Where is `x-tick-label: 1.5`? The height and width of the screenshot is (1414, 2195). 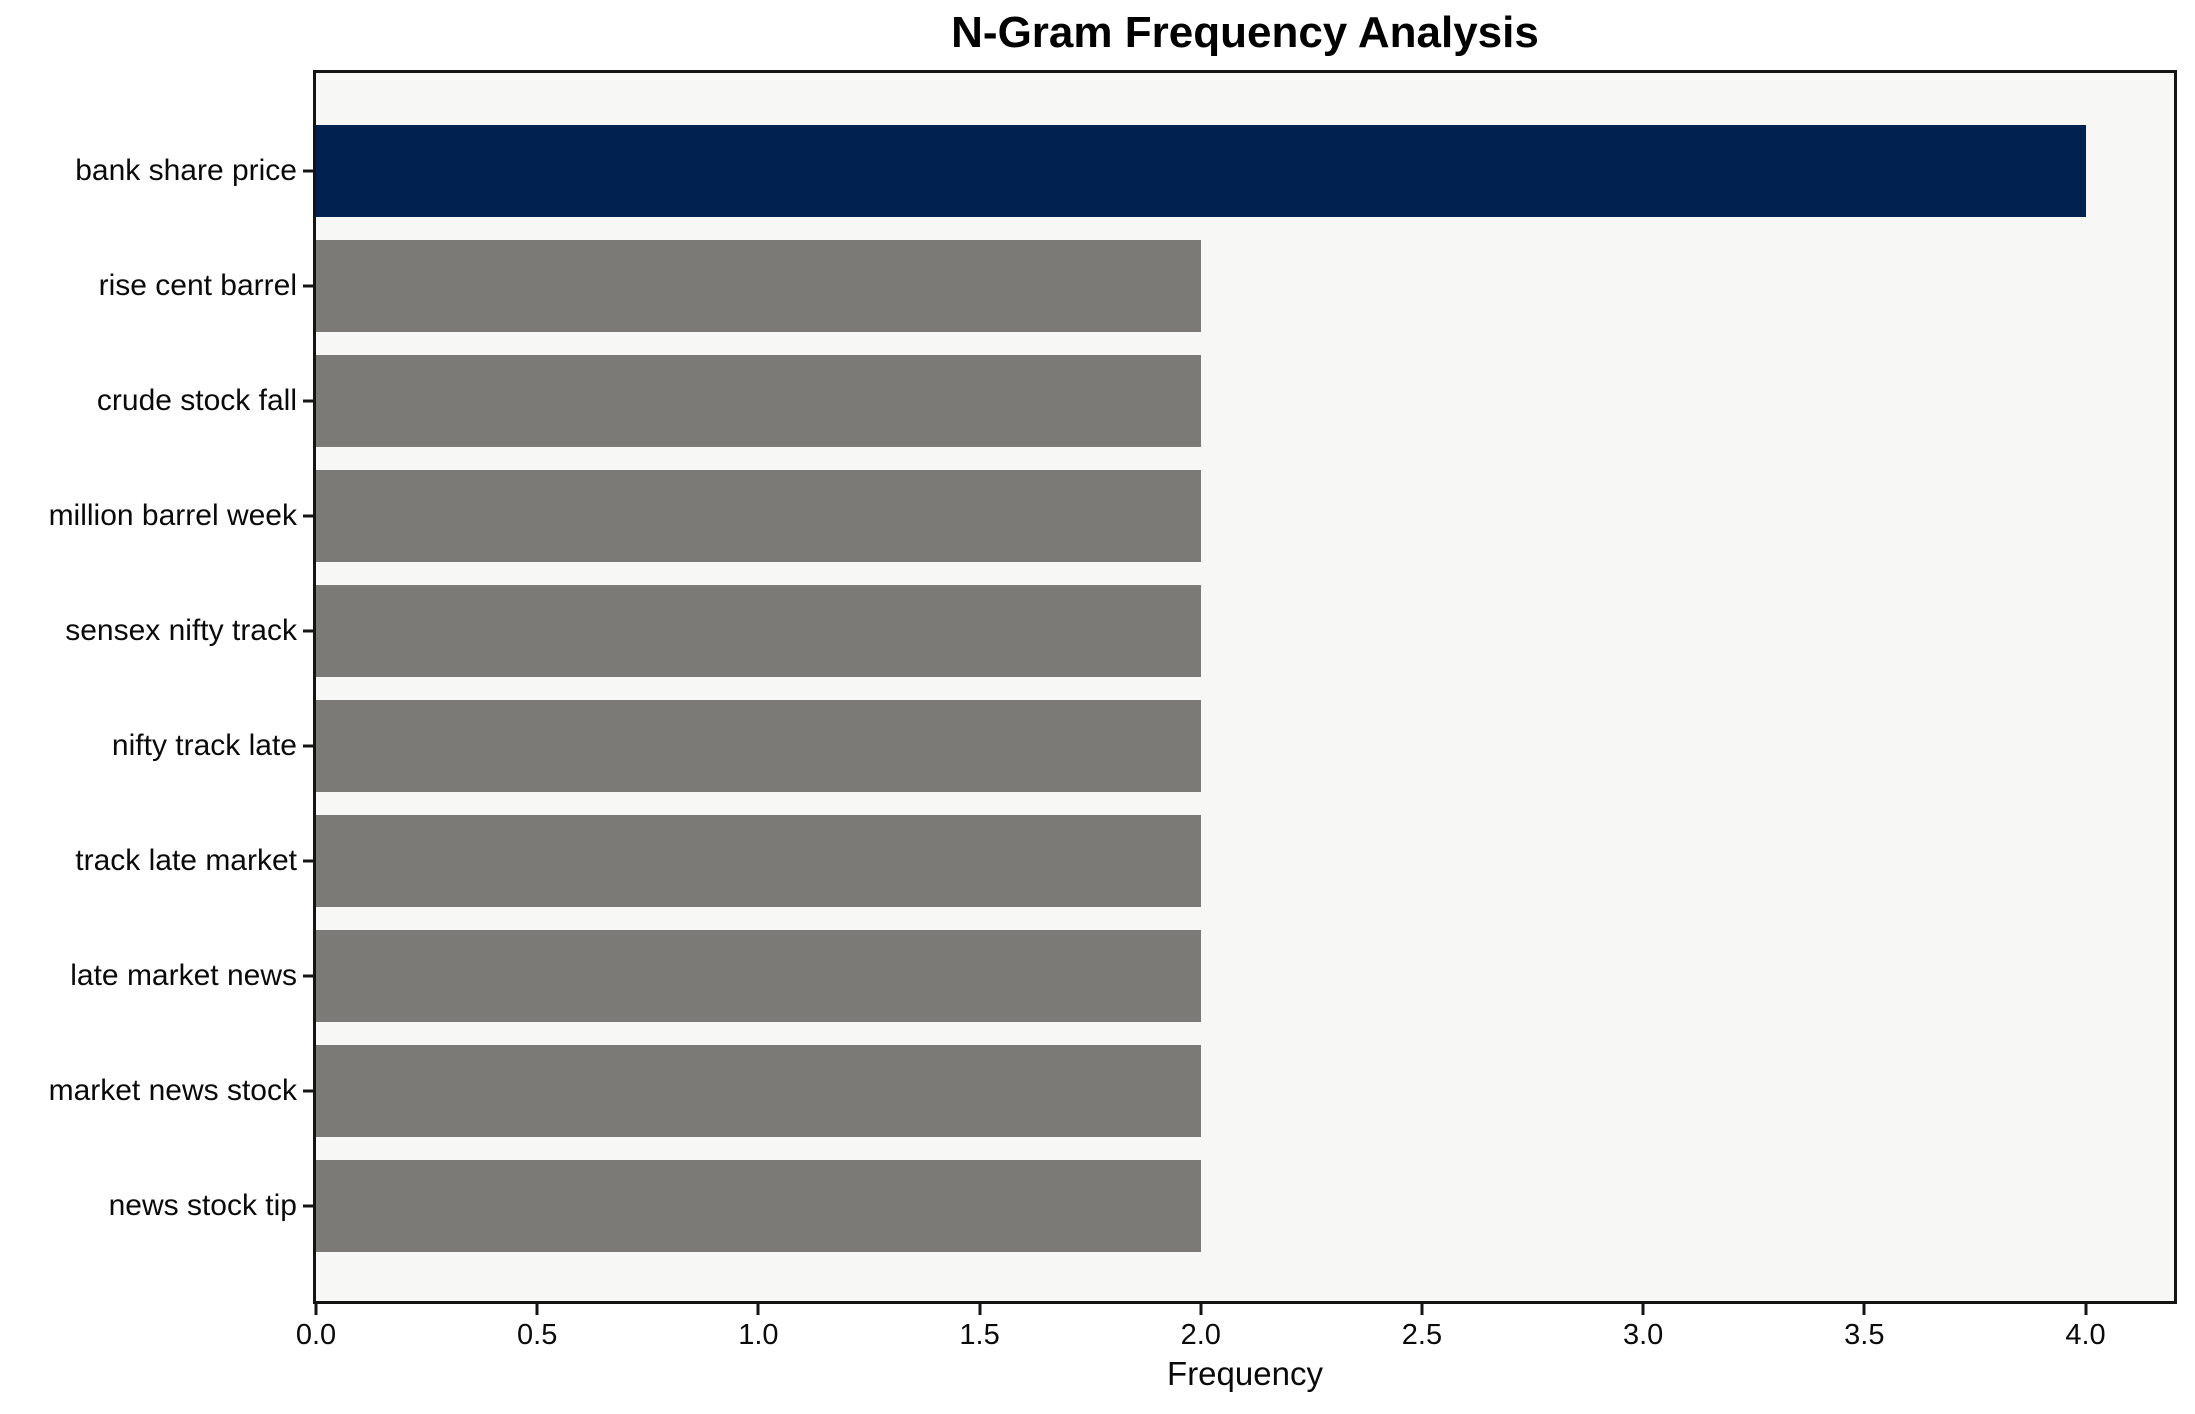
x-tick-label: 1.5 is located at coordinates (979, 1335).